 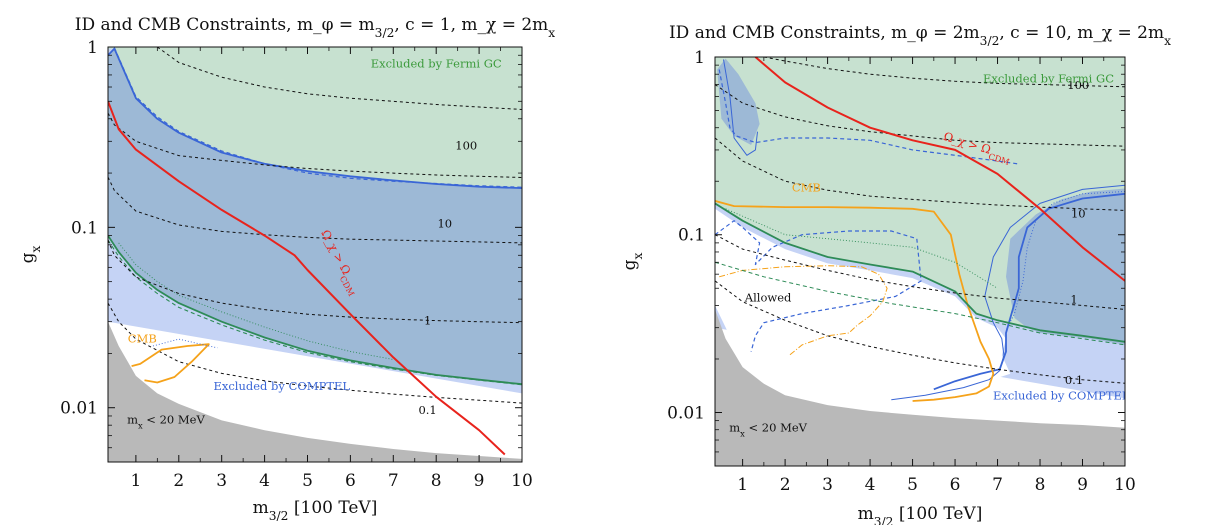 What do you see at coordinates (768, 298) in the screenshot?
I see `region-label-allowed: Allowed` at bounding box center [768, 298].